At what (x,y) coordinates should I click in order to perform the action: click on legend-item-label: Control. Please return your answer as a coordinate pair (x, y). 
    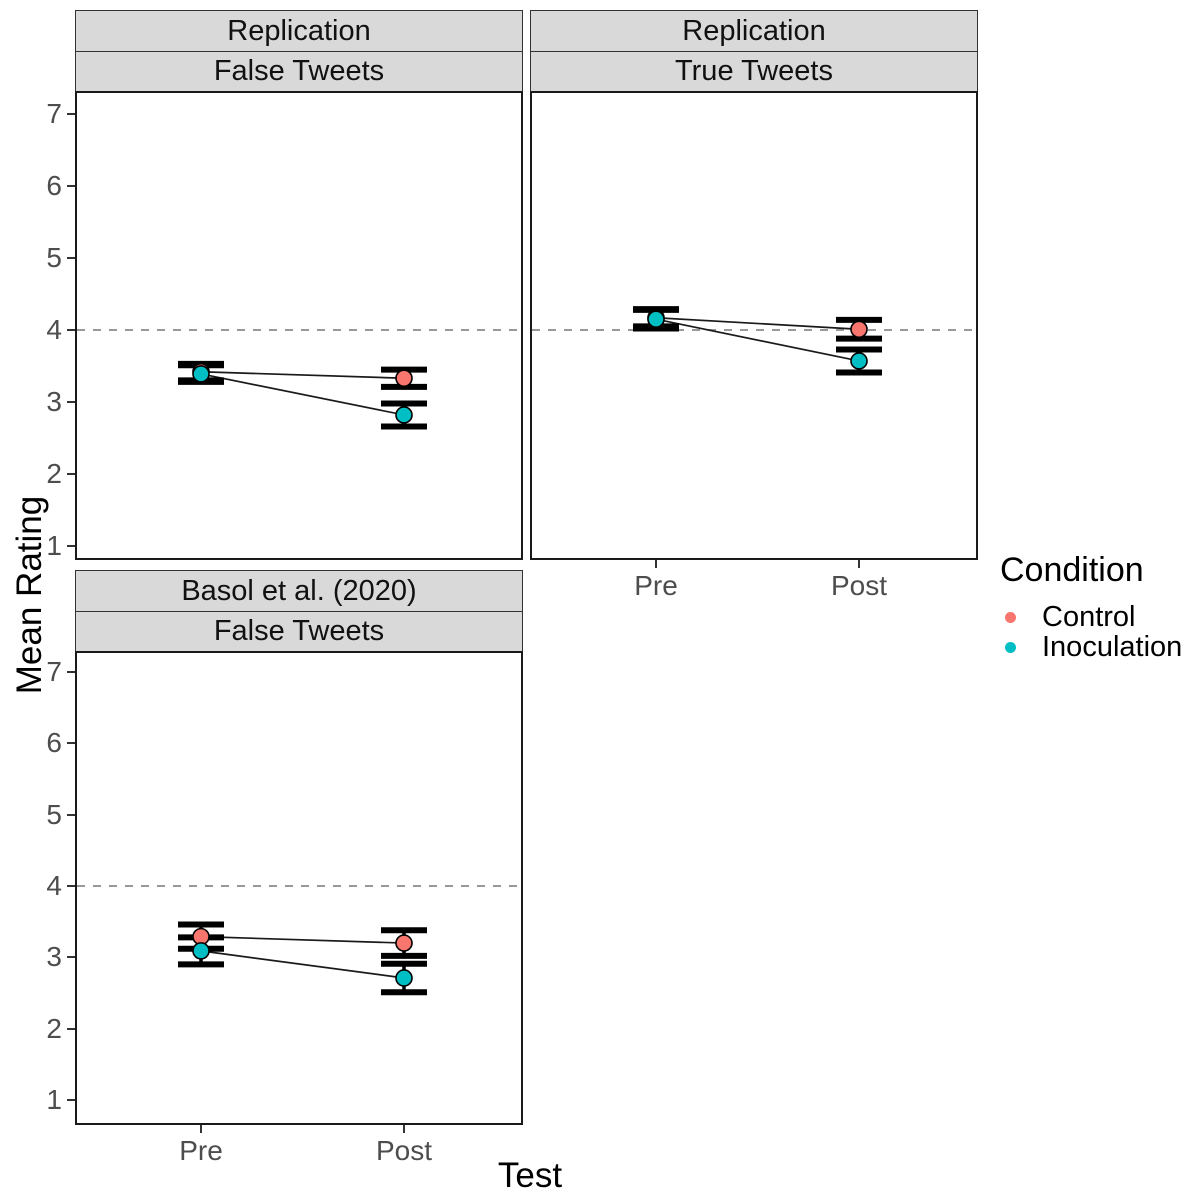
    Looking at the image, I should click on (1089, 616).